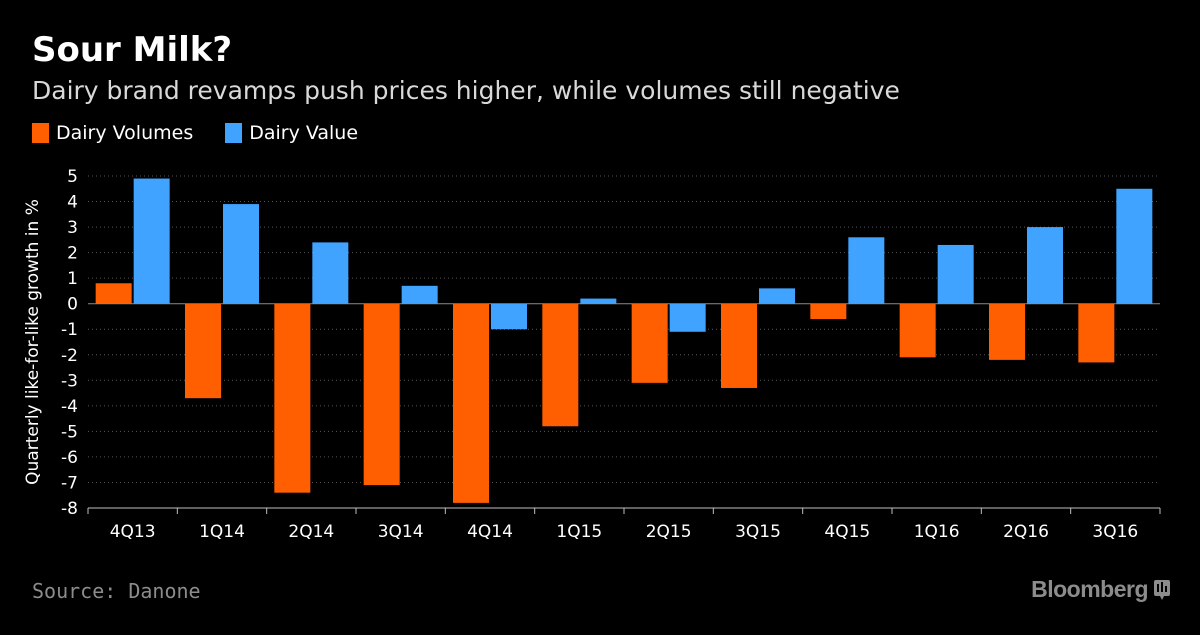  Describe the element at coordinates (116, 591) in the screenshot. I see `source-note: Source: Danone` at that location.